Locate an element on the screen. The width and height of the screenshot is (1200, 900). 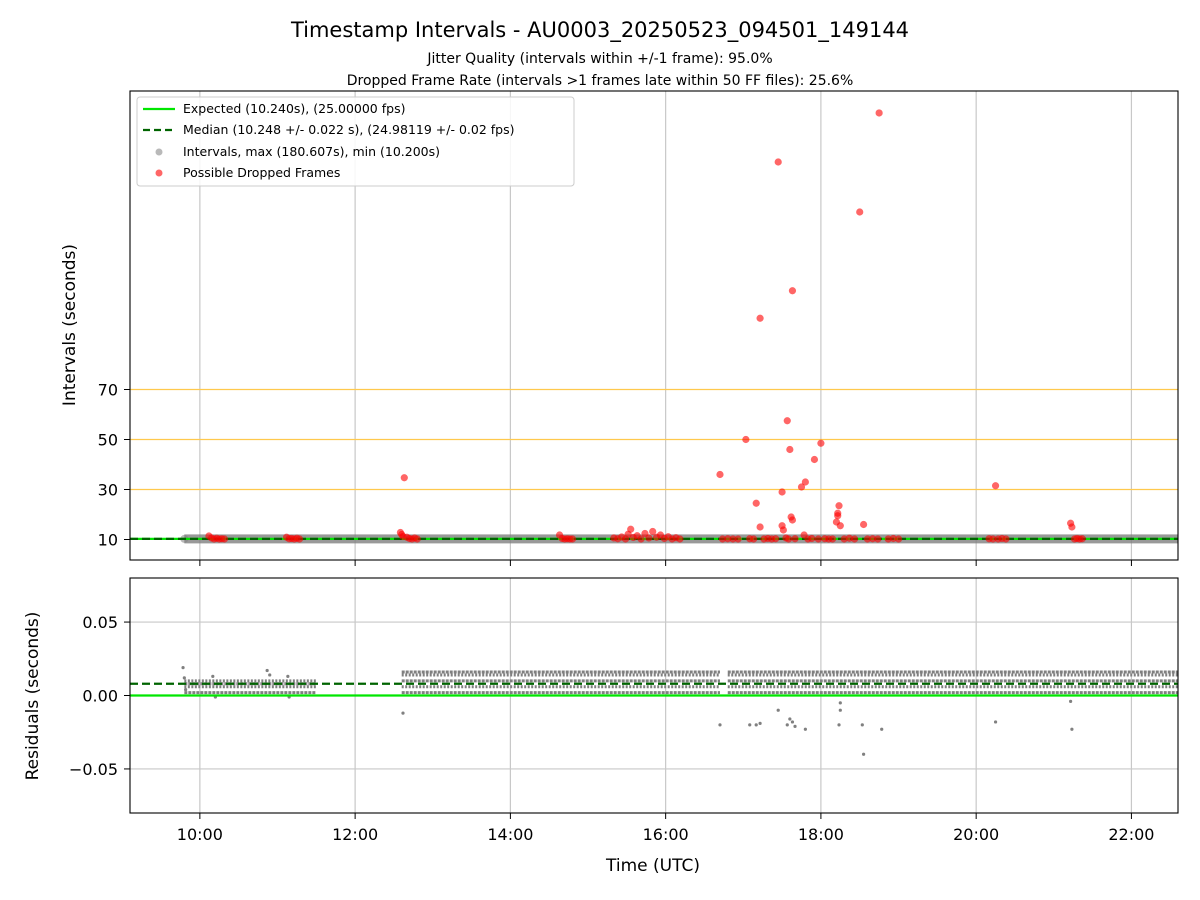
bottom-y-tick-label: −0.05 is located at coordinates (93, 769).